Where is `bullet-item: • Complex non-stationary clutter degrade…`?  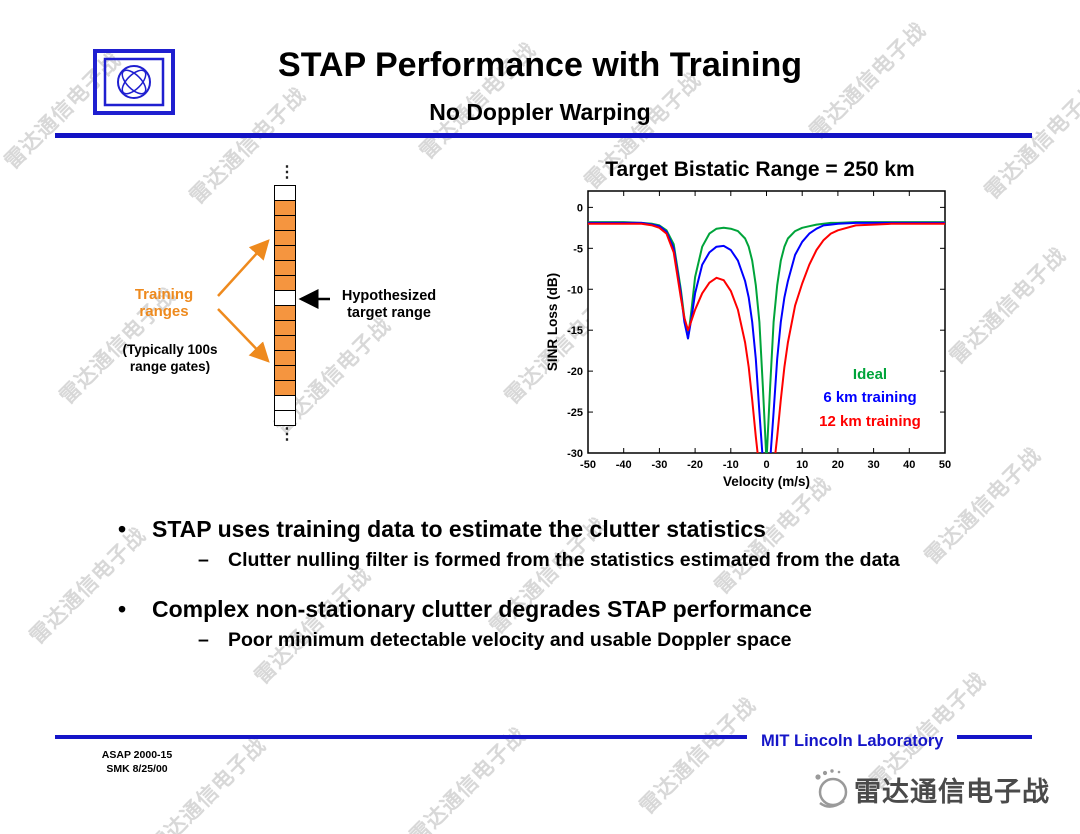 bullet-item: • Complex non-stationary clutter degrade… is located at coordinates (558, 609).